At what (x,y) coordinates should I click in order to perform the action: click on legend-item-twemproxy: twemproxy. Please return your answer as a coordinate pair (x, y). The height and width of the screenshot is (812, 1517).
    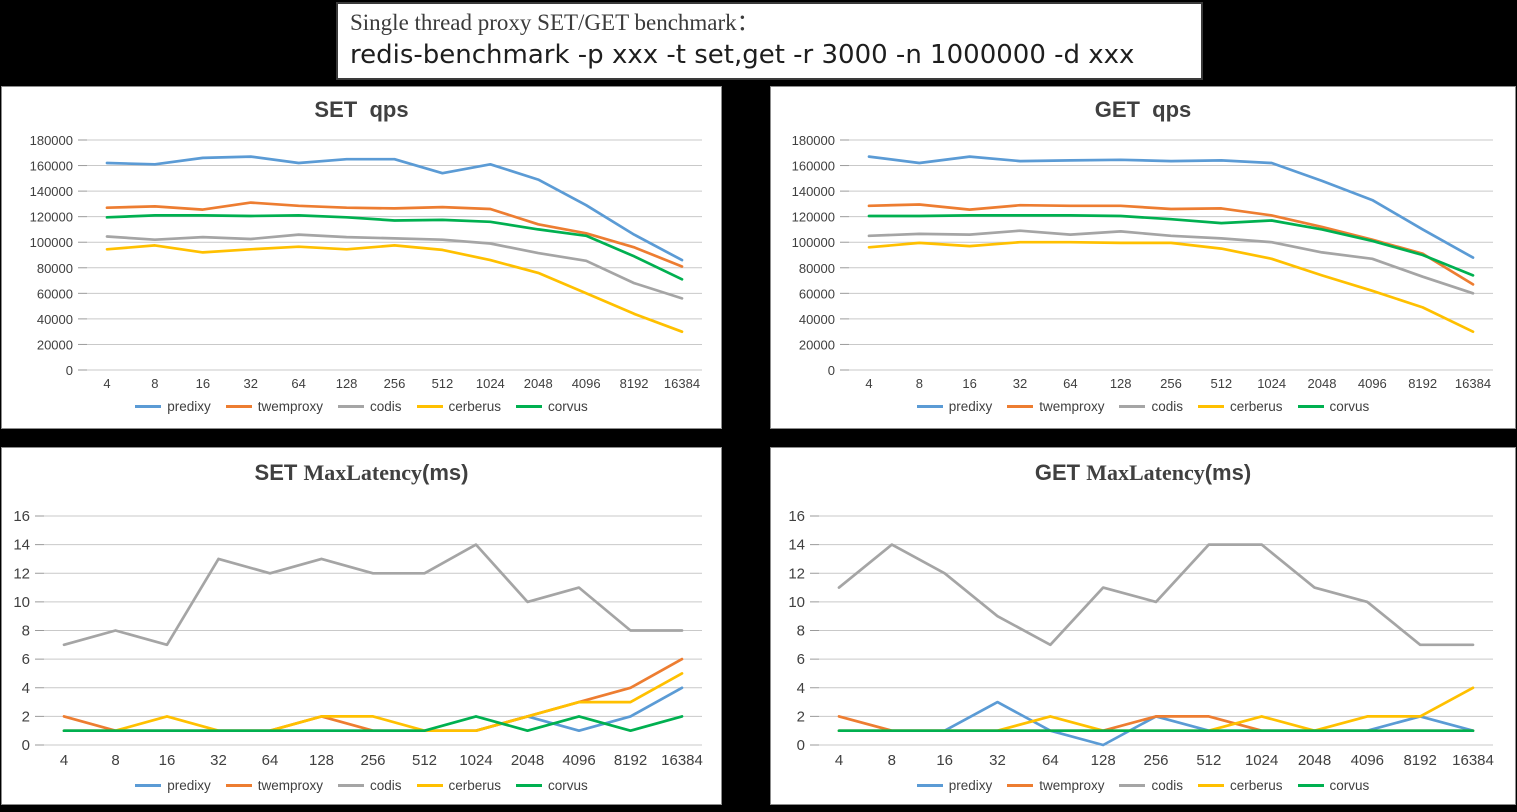
    Looking at the image, I should click on (274, 785).